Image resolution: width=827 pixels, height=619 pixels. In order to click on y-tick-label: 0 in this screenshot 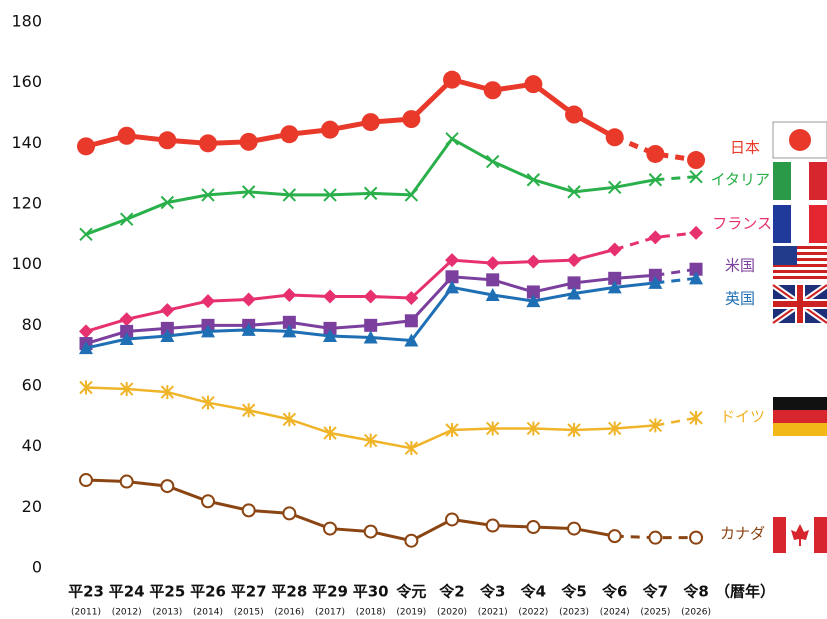, I will do `click(37, 567)`.